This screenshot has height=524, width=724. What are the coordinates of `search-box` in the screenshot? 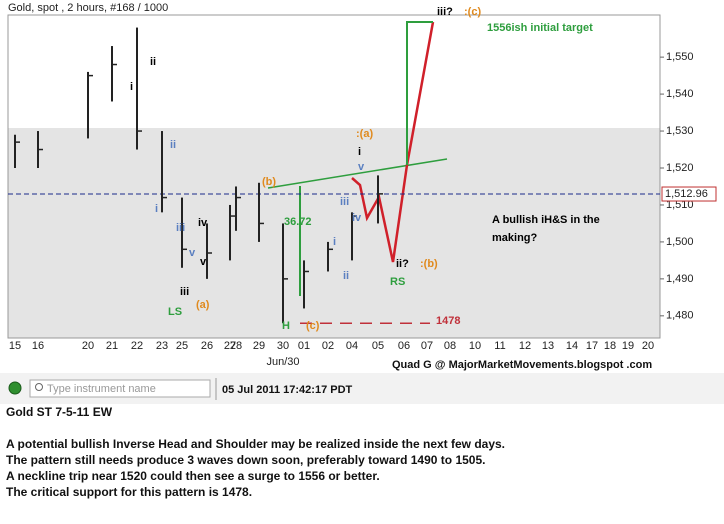 It's located at (120, 388).